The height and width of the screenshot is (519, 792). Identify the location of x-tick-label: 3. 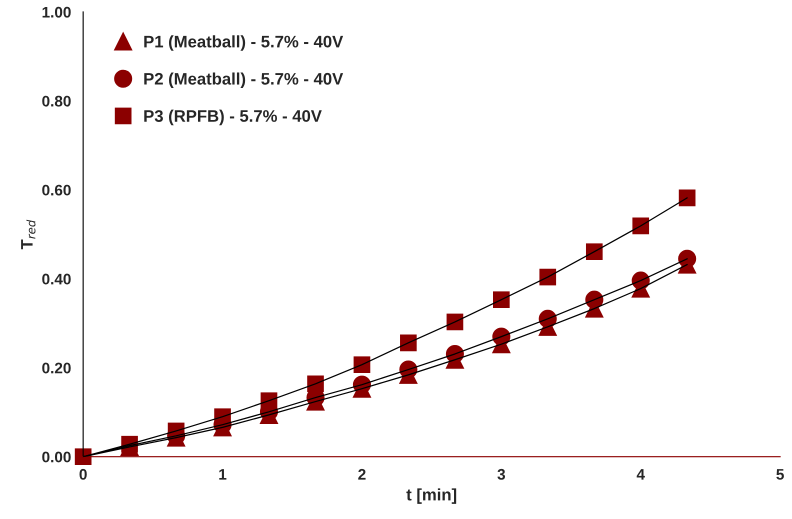
(501, 474).